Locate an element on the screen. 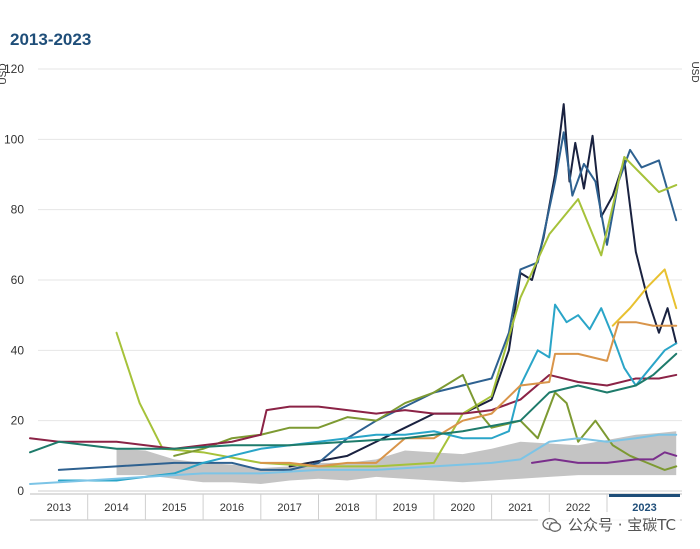 This screenshot has width=700, height=549. y-axis-title-right: USD is located at coordinates (694, 71).